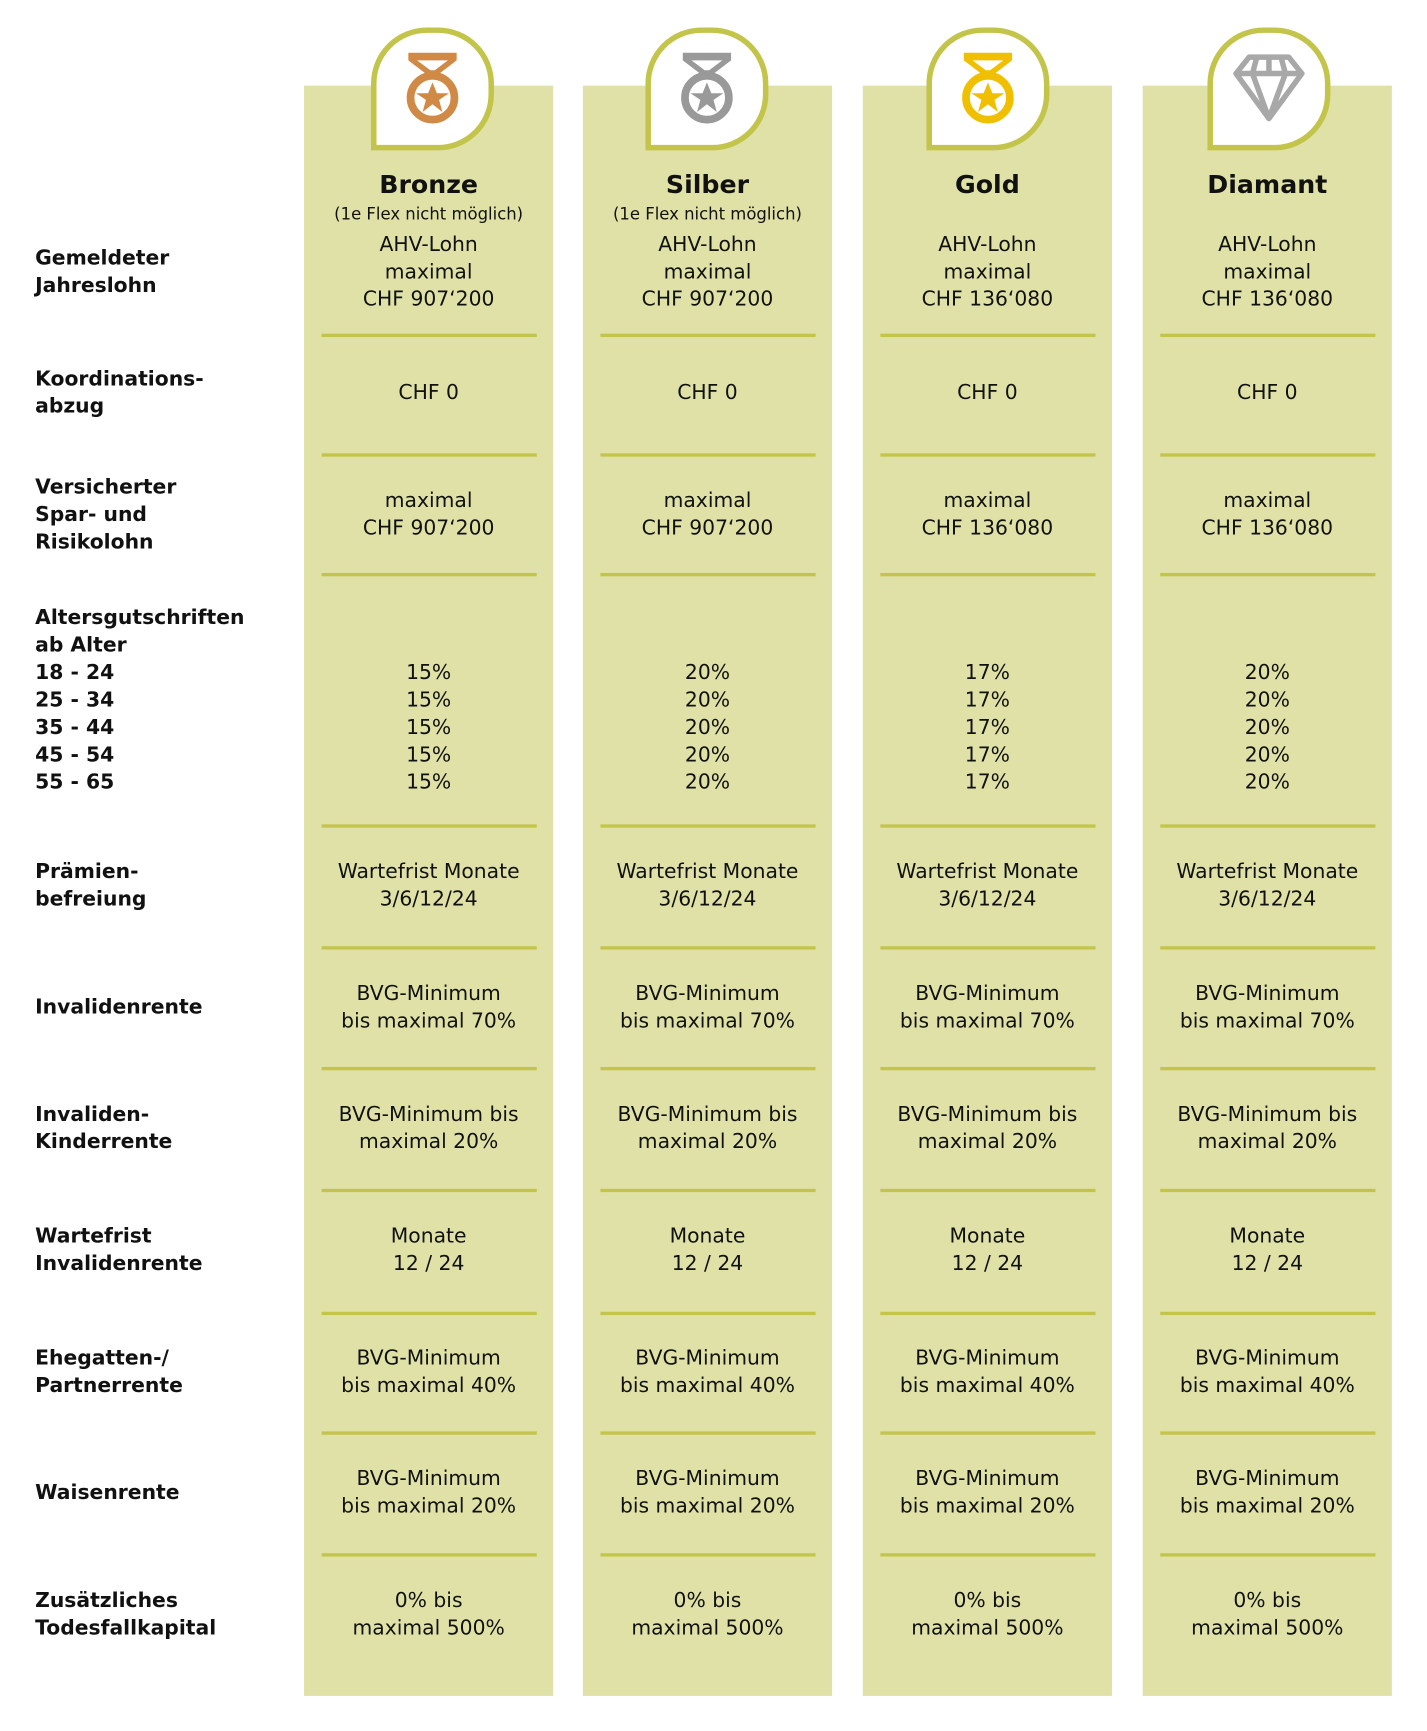 This screenshot has width=1427, height=1731. Describe the element at coordinates (75, 755) in the screenshot. I see `label-line: 45 - 54` at that location.